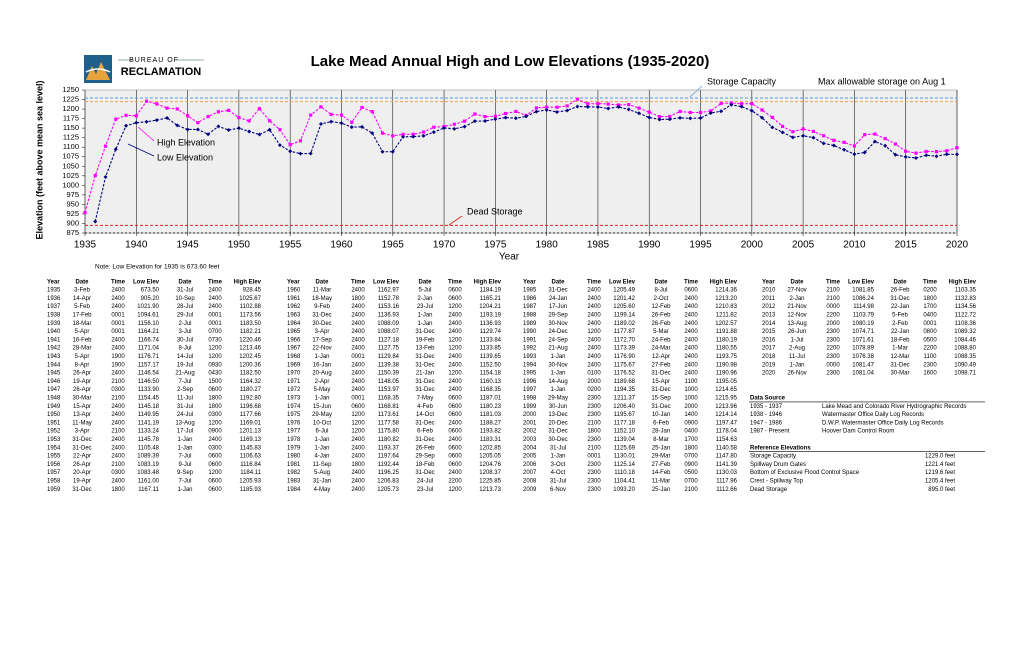 This screenshot has width=1020, height=659. I want to click on table-cell: 1081.85, so click(863, 291).